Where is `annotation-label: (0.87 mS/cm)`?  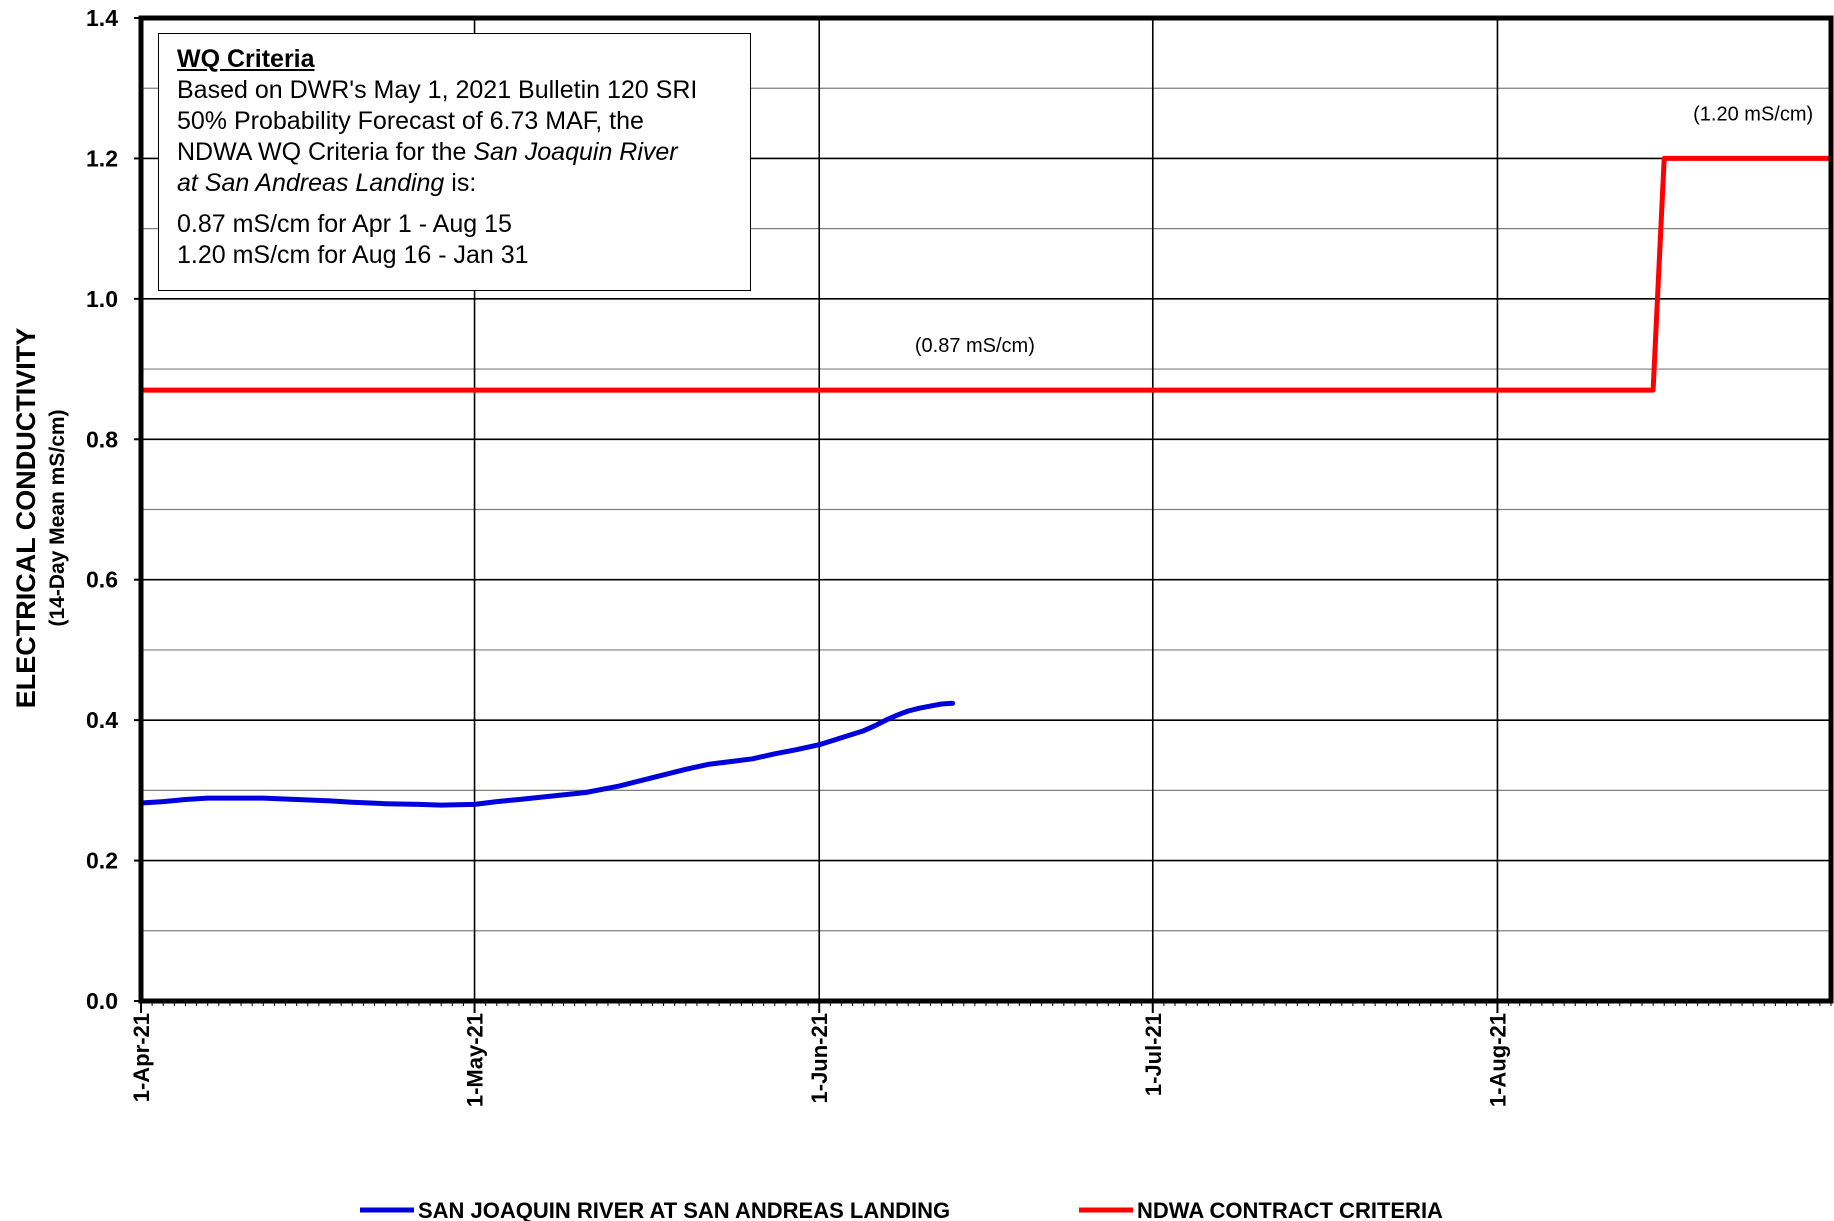
annotation-label: (0.87 mS/cm) is located at coordinates (975, 346).